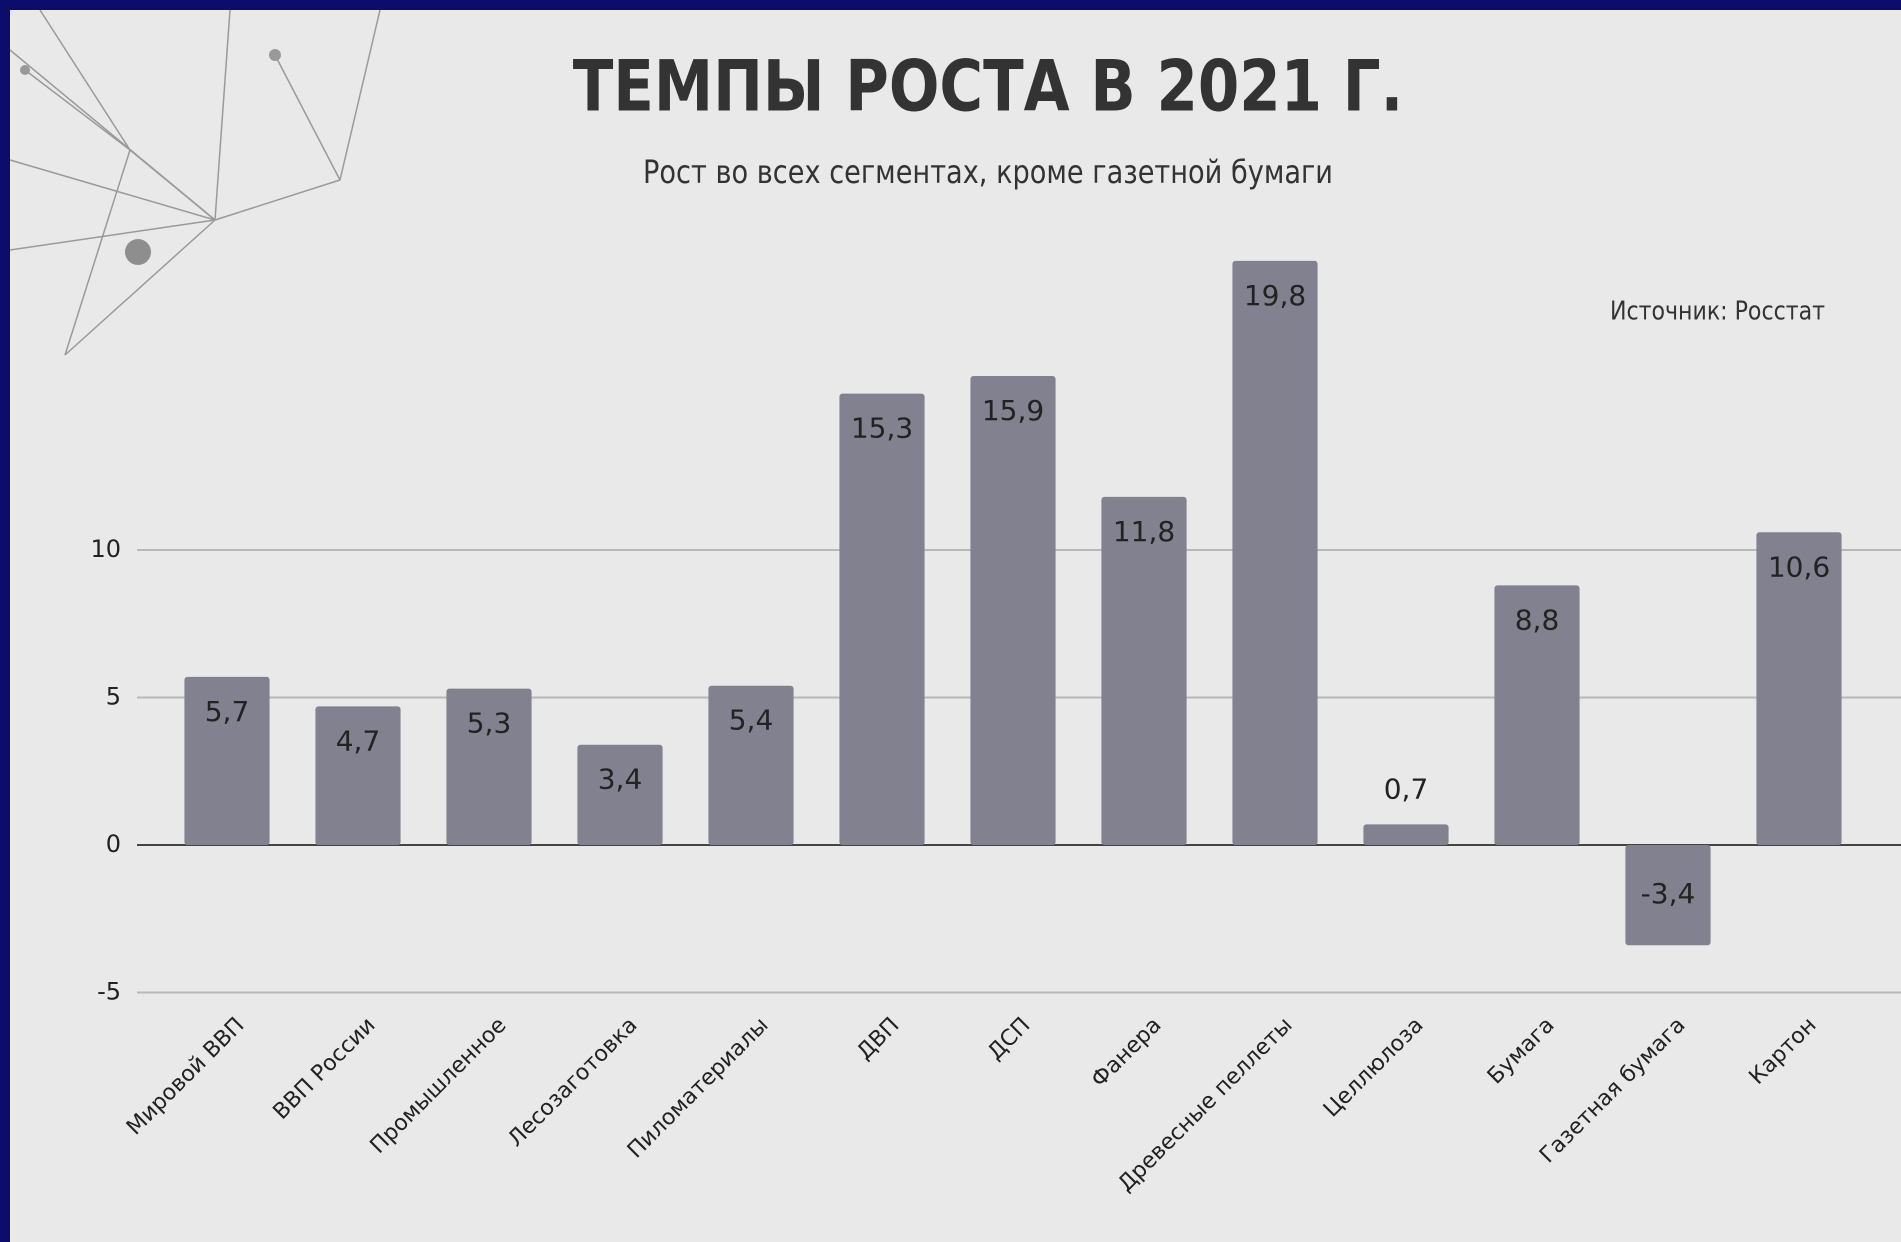 The image size is (1901, 1242). Describe the element at coordinates (882, 428) in the screenshot. I see `value-label: 15,3` at that location.